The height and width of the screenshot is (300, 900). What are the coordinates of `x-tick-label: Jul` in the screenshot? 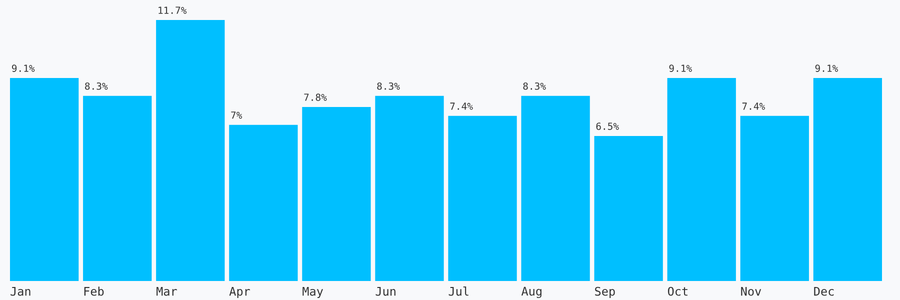 It's located at (458, 291).